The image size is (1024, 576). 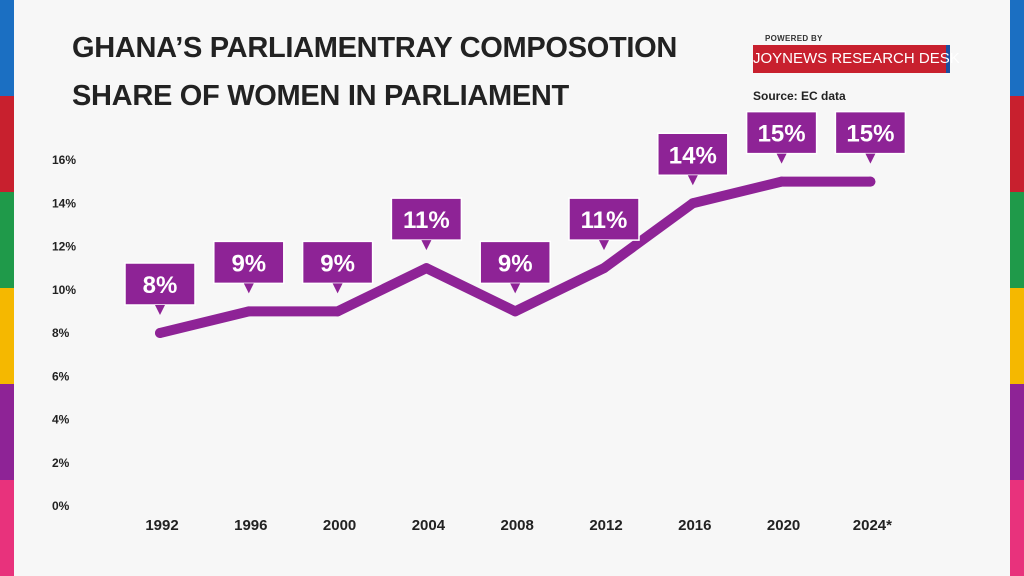 What do you see at coordinates (375, 48) in the screenshot?
I see `chart-title: GHANA’S PARLIAMENTRAY COMPOSOTION` at bounding box center [375, 48].